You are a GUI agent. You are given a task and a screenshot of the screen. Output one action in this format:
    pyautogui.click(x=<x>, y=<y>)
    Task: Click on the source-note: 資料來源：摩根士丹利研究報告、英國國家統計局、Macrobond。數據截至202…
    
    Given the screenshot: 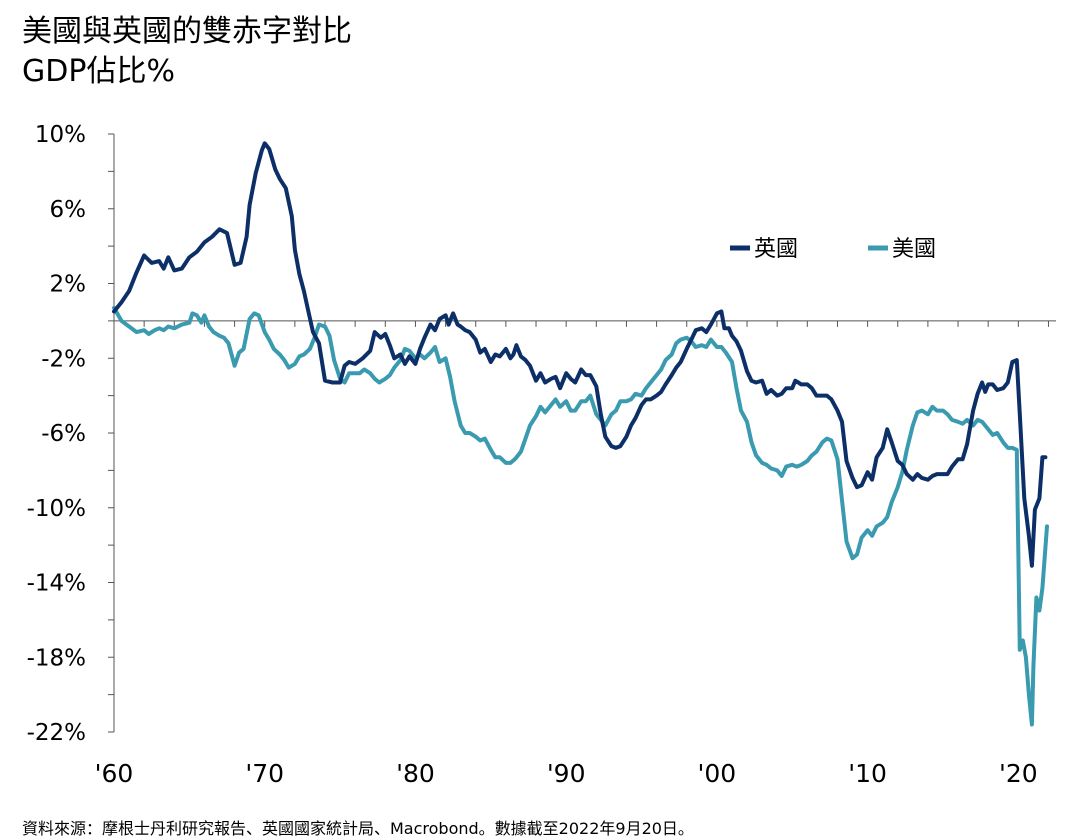 What is the action you would take?
    pyautogui.click(x=358, y=828)
    